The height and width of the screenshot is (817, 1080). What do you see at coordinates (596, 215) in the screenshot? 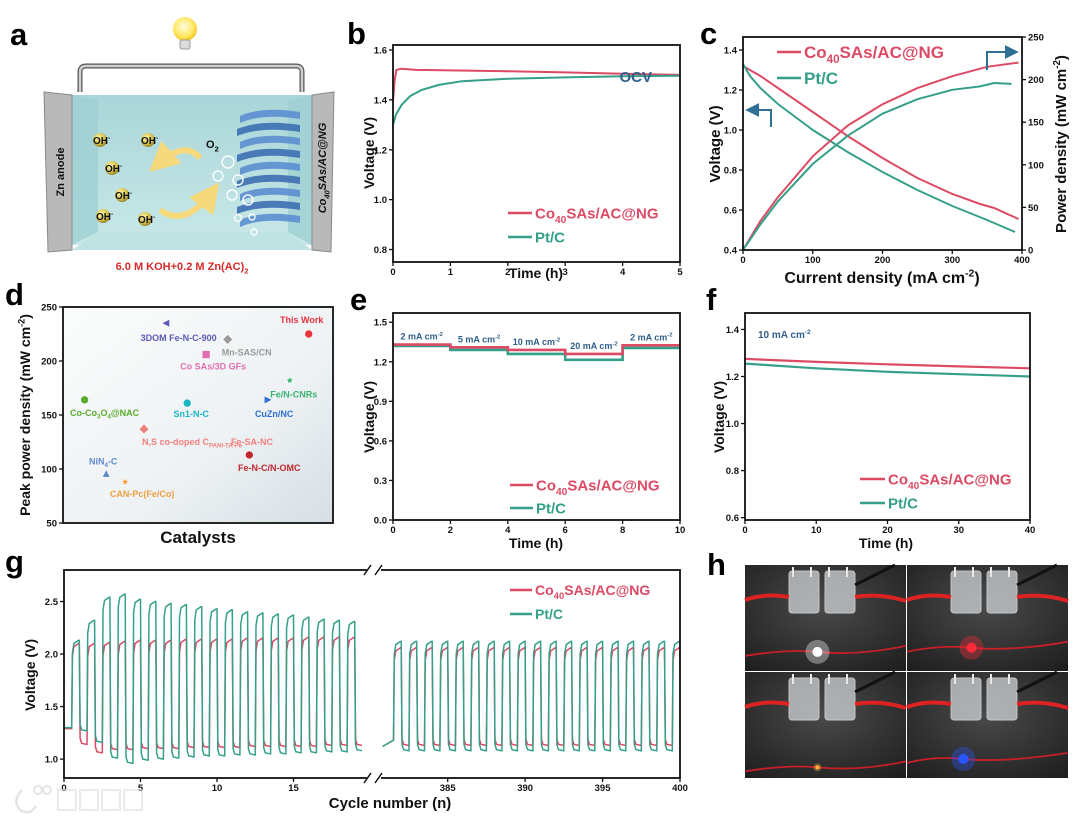
I see `legend-label-co: Co40SAs/AC@NG` at bounding box center [596, 215].